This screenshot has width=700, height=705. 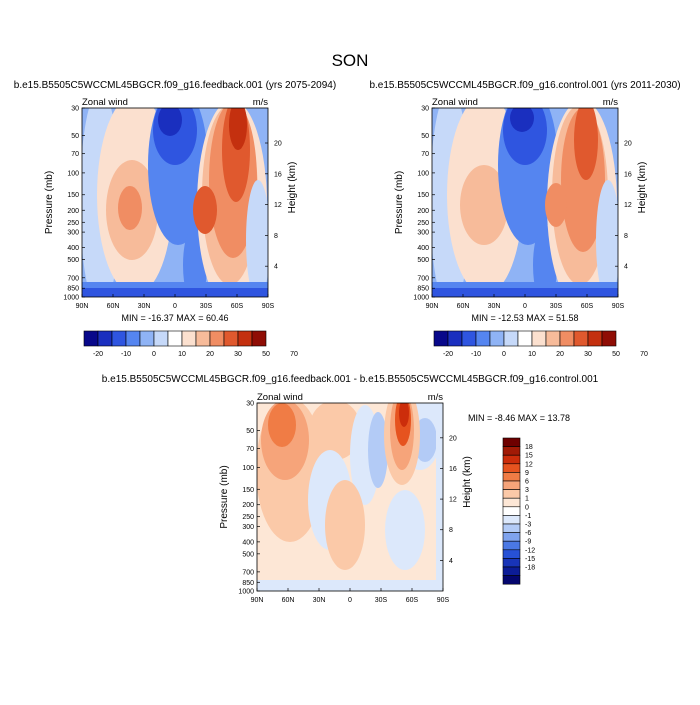 What do you see at coordinates (587, 306) in the screenshot?
I see `x-tick-label: 60S` at bounding box center [587, 306].